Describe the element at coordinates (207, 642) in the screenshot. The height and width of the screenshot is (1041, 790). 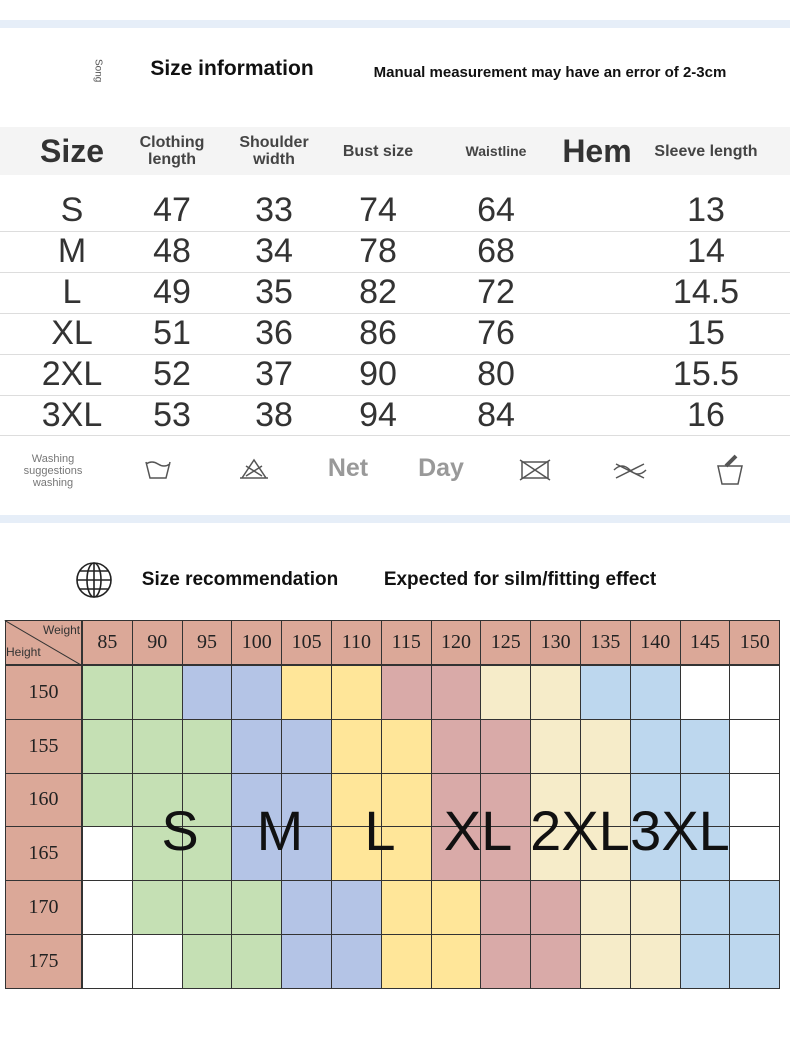
I see `weight-header: 95` at that location.